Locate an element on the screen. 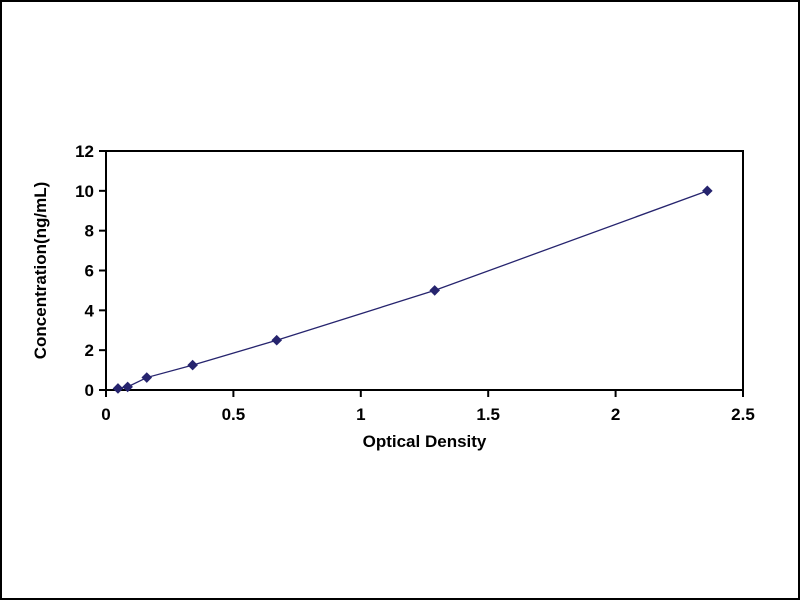 The height and width of the screenshot is (600, 800). y-axis: 0 2 4 6 8 10 12 is located at coordinates (90, 271).